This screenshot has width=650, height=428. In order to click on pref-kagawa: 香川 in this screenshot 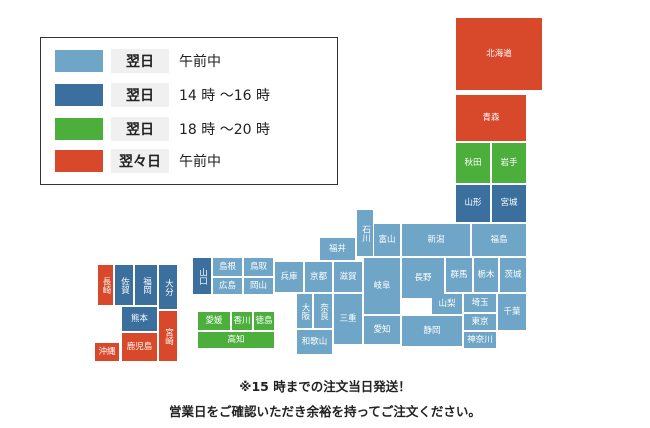, I will do `click(242, 321)`.